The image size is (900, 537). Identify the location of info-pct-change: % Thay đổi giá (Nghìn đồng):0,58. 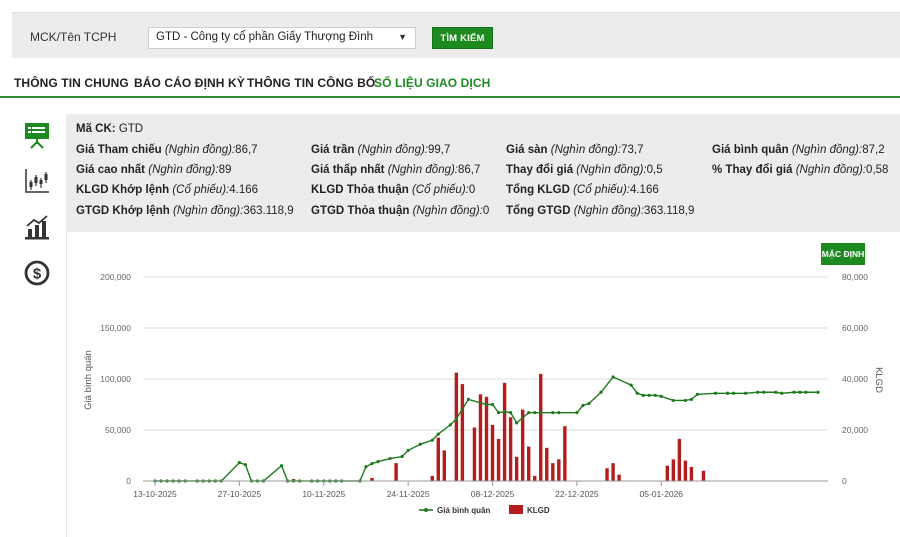
(800, 170).